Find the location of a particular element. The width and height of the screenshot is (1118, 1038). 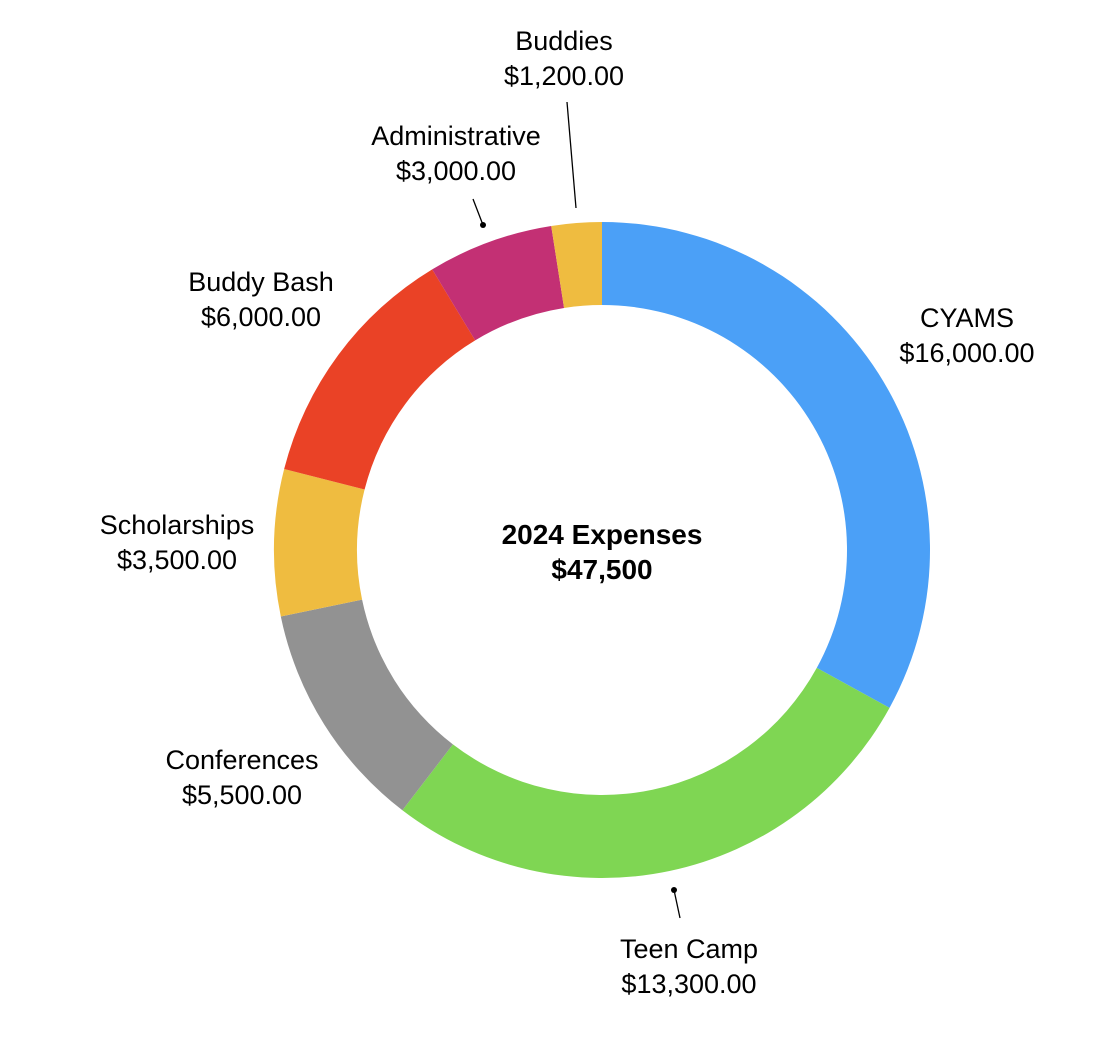

slice-scholarships is located at coordinates (319, 543).